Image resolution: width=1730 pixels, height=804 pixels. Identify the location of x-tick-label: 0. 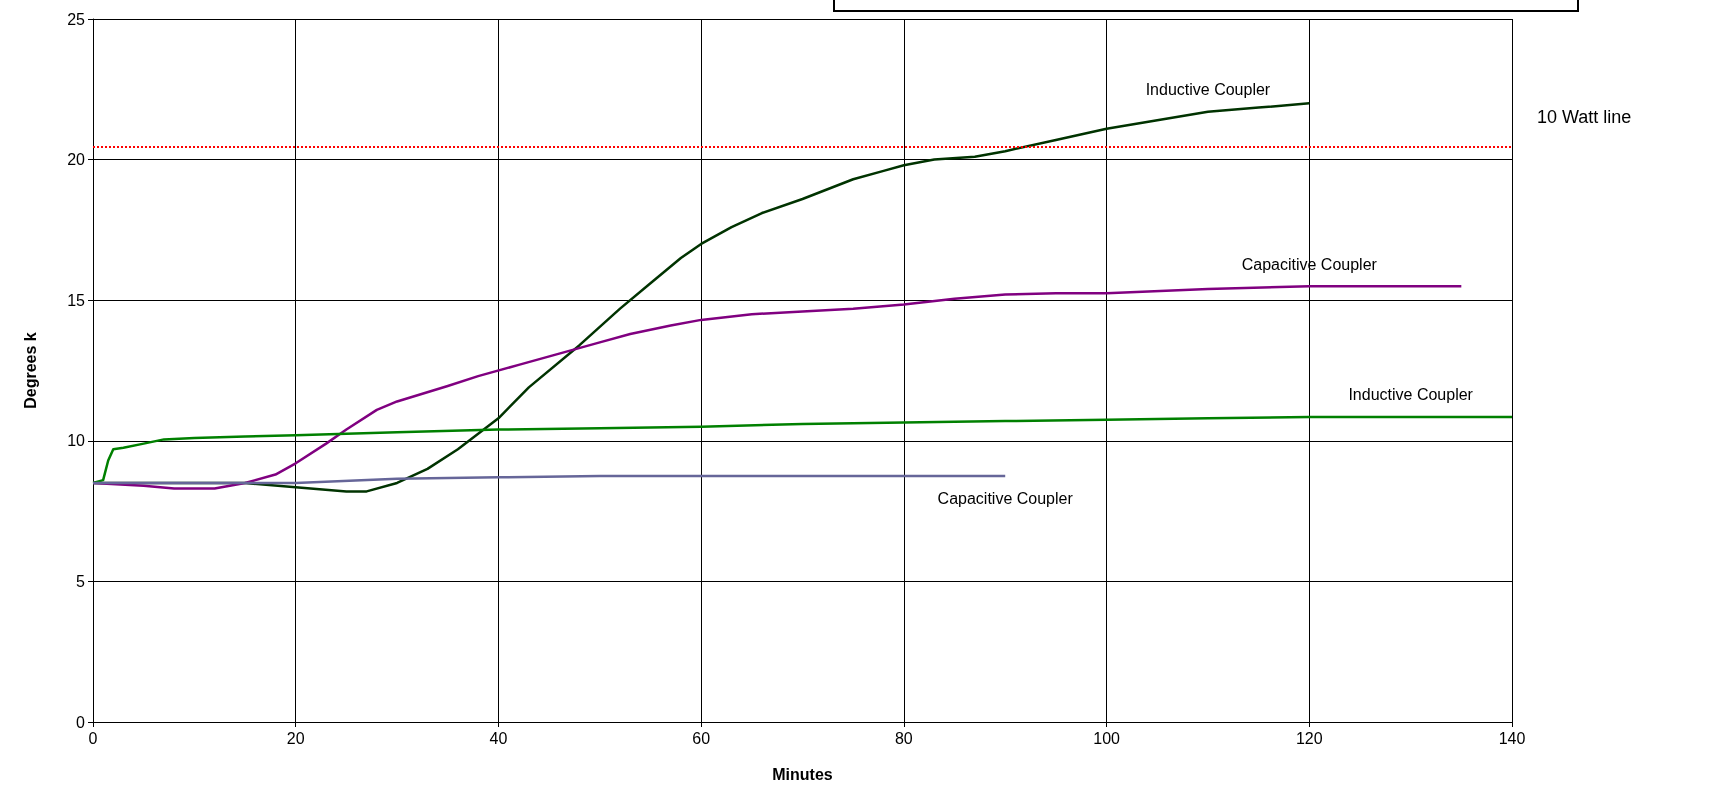
(93, 738).